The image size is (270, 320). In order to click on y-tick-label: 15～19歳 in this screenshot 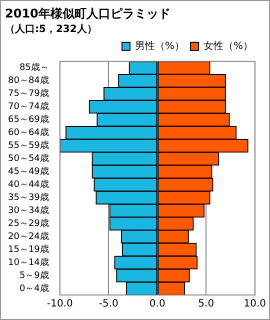, I will do `click(28, 249)`.